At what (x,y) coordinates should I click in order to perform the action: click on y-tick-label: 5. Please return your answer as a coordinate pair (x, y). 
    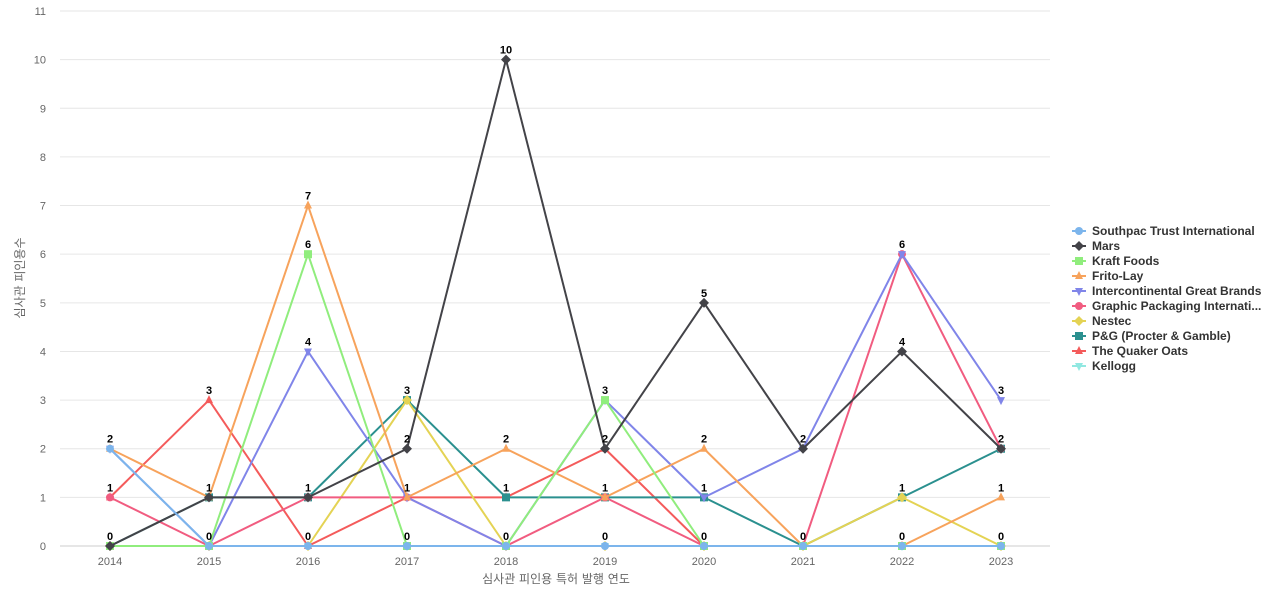
    Looking at the image, I should click on (43, 304).